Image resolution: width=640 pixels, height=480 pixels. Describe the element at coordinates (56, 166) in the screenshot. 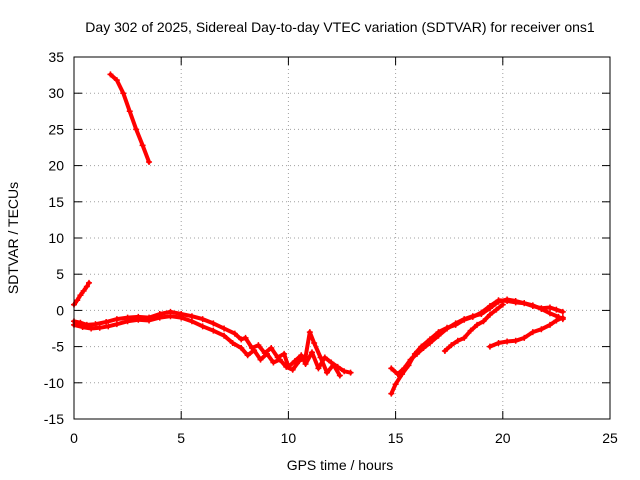

I see `y-tick-label: 20` at that location.